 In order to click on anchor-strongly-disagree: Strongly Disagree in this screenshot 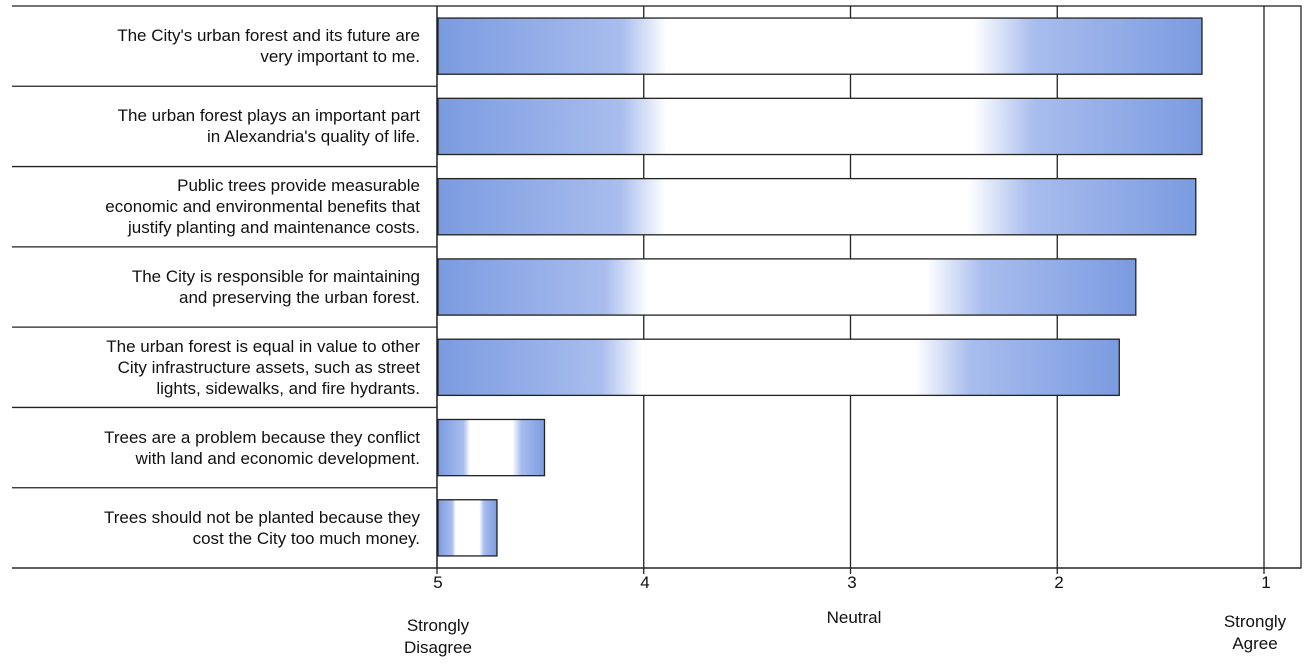, I will do `click(438, 636)`.